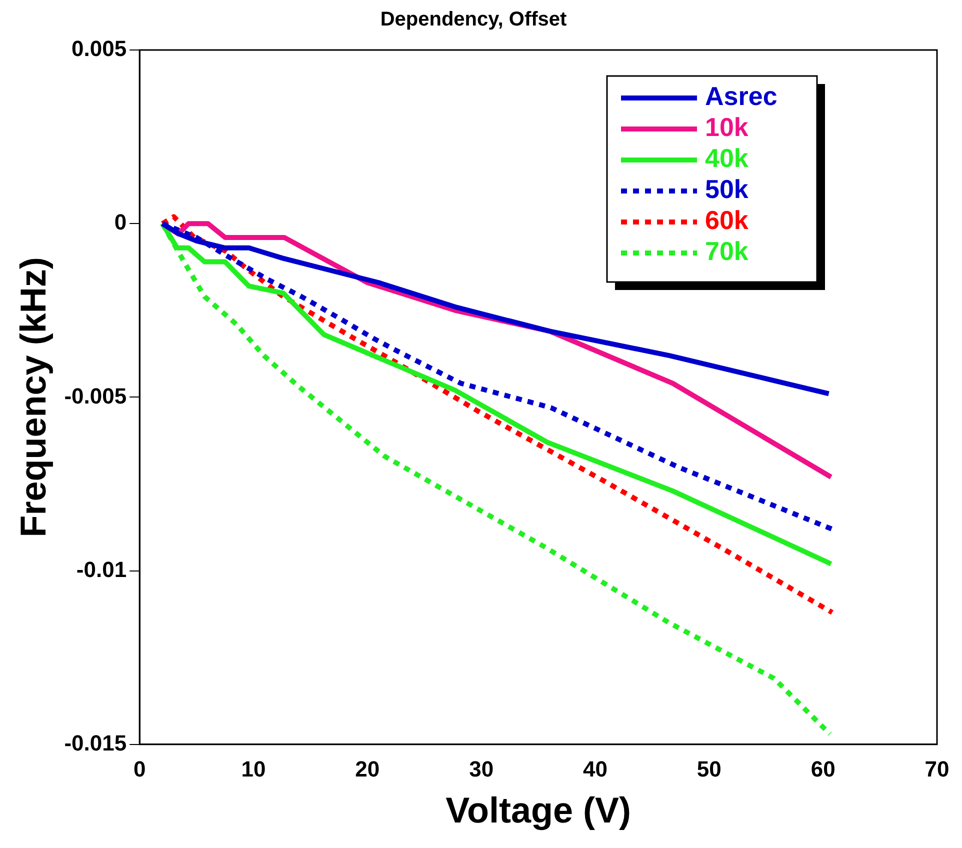  Describe the element at coordinates (367, 769) in the screenshot. I see `x-tick-label: 20` at that location.